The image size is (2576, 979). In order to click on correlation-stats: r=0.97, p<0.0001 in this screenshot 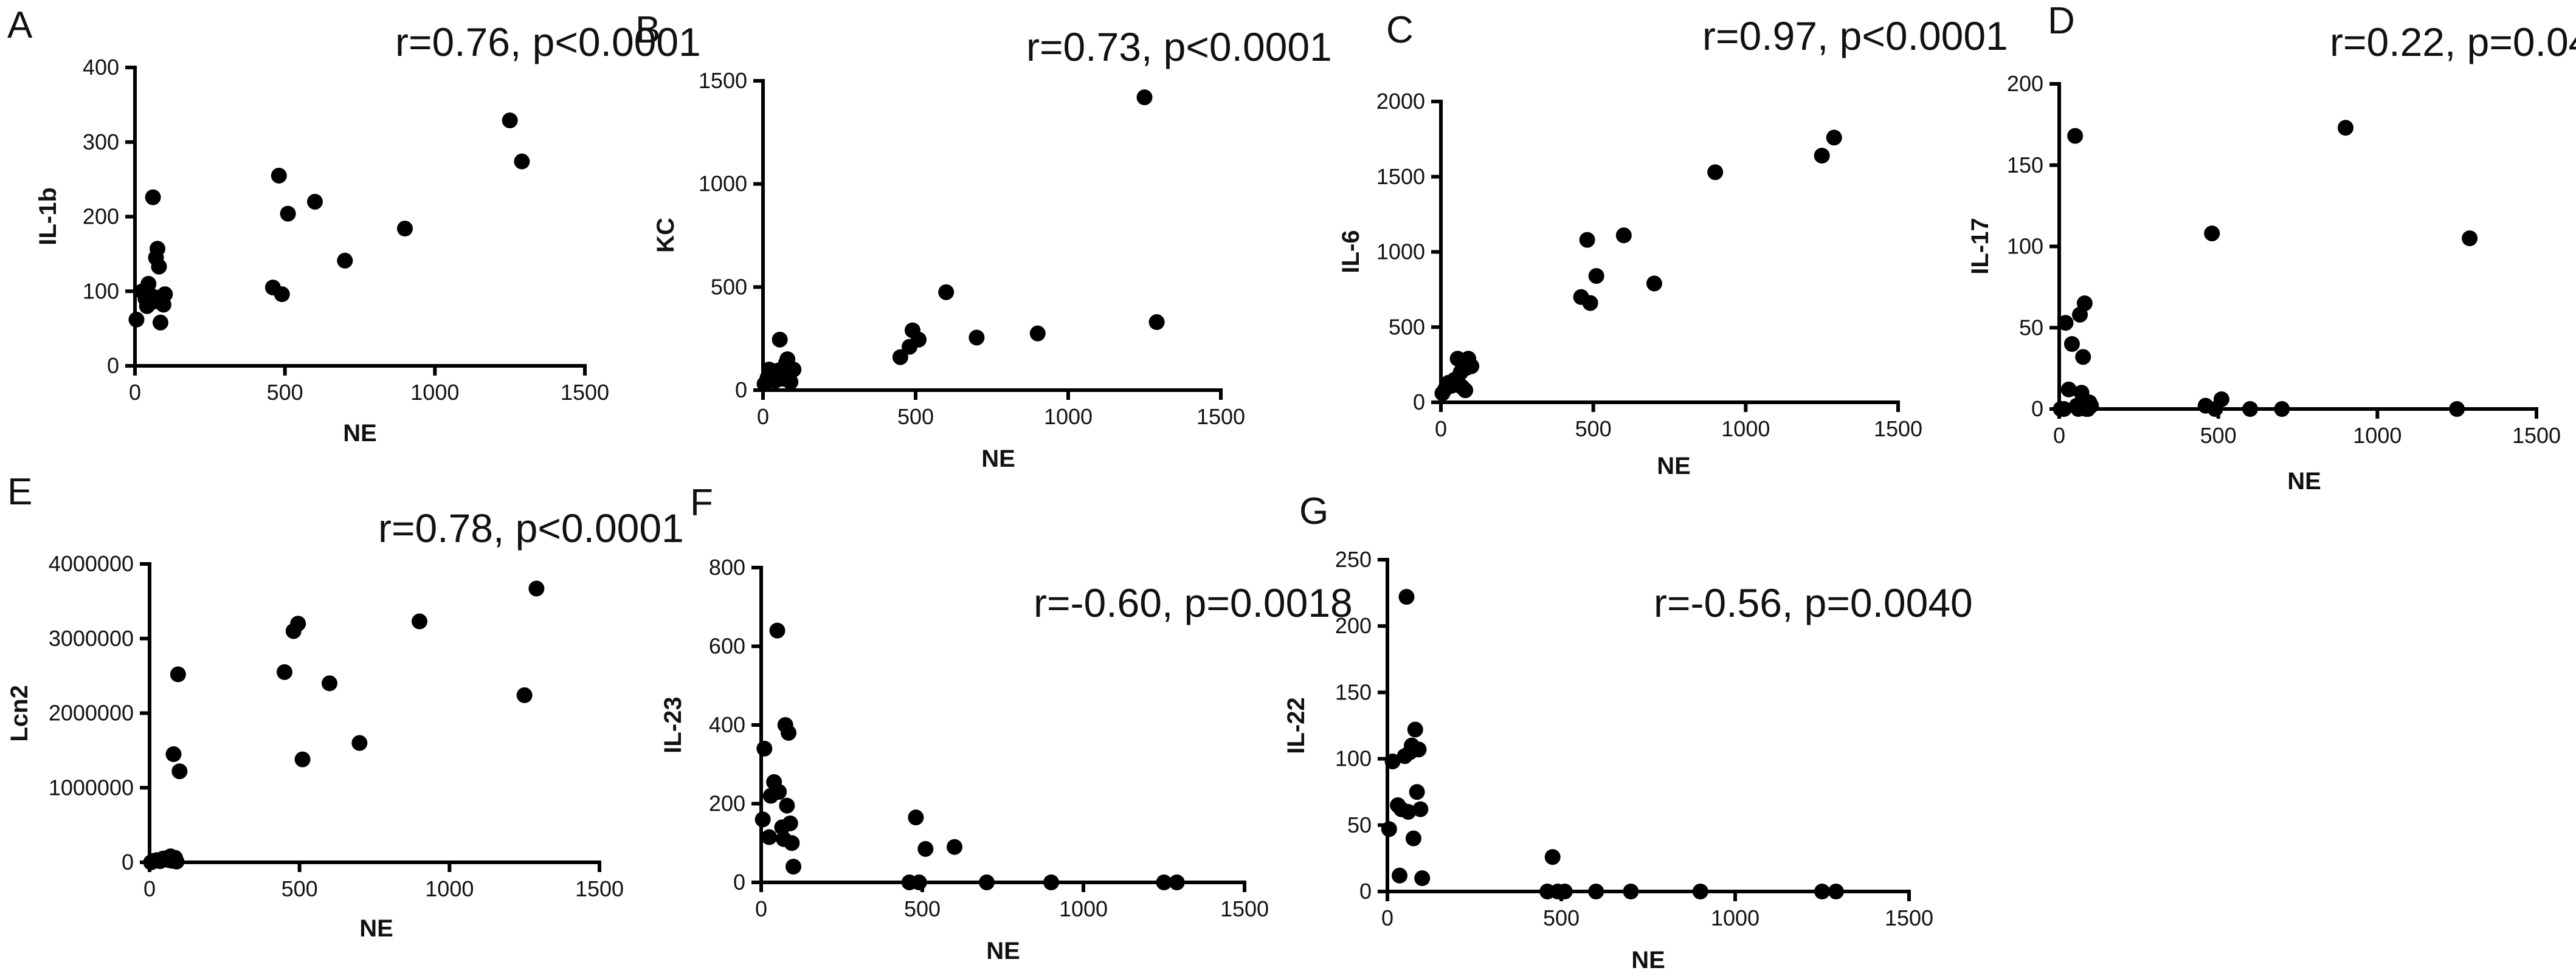, I will do `click(1855, 35)`.